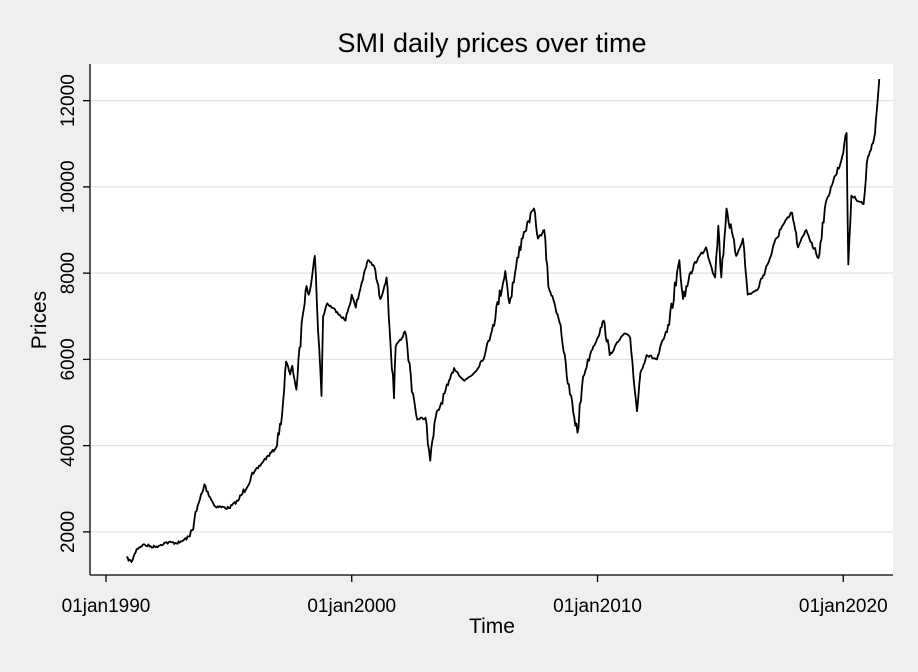 This screenshot has width=918, height=672. What do you see at coordinates (597, 606) in the screenshot?
I see `x-tick-label: 01jan2010` at bounding box center [597, 606].